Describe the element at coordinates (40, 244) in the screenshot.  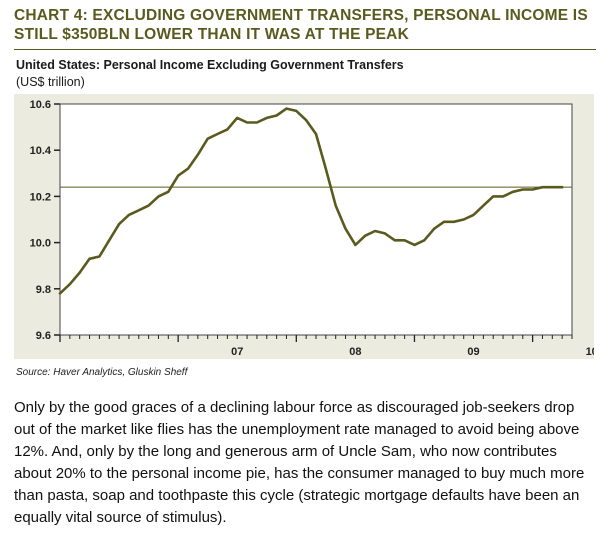
I see `y-tick-label: 10.0` at that location.